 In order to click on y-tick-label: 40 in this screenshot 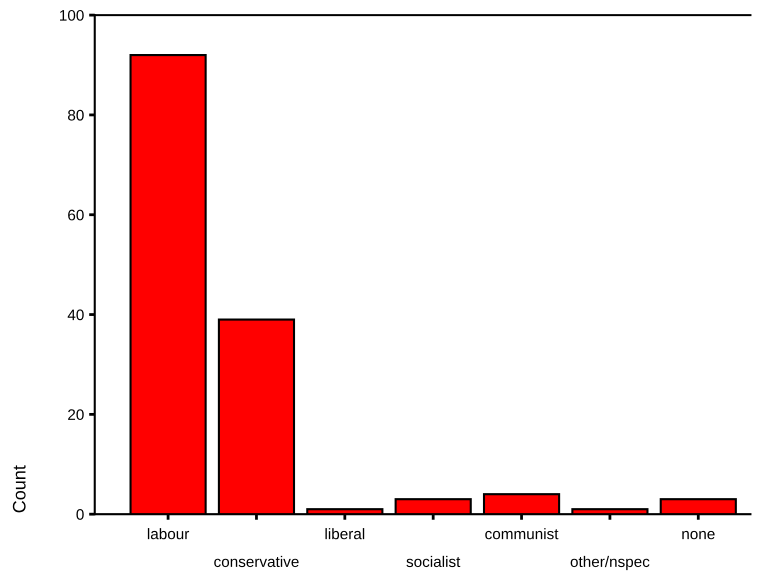, I will do `click(76, 314)`.